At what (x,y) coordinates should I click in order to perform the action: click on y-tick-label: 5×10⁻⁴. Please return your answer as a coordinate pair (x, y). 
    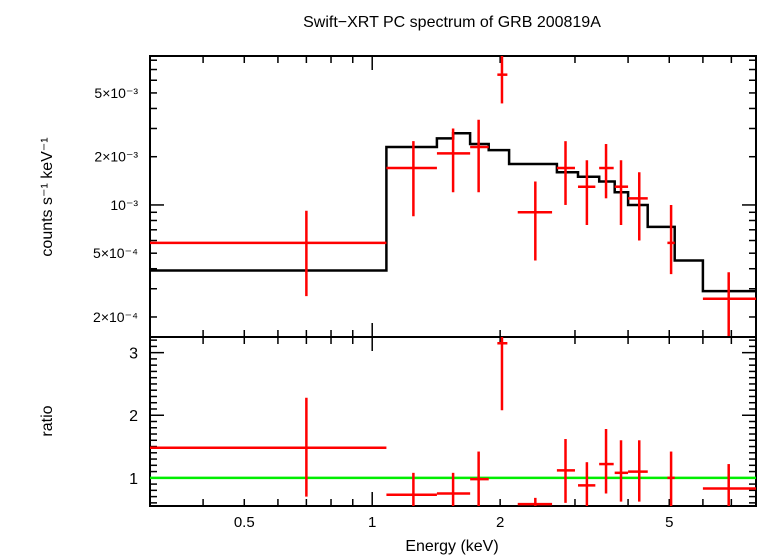
    Looking at the image, I should click on (115, 253).